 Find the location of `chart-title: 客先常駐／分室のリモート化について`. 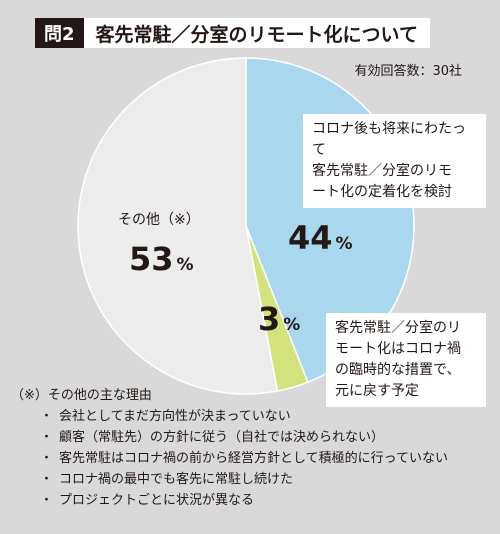

chart-title: 客先常駐／分室のリモート化について is located at coordinates (256, 33).